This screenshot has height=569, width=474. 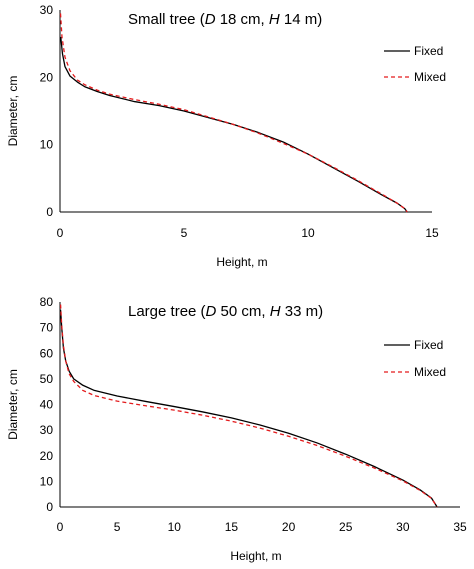 I want to click on chart-title-part: 18 cm,, so click(x=242, y=19).